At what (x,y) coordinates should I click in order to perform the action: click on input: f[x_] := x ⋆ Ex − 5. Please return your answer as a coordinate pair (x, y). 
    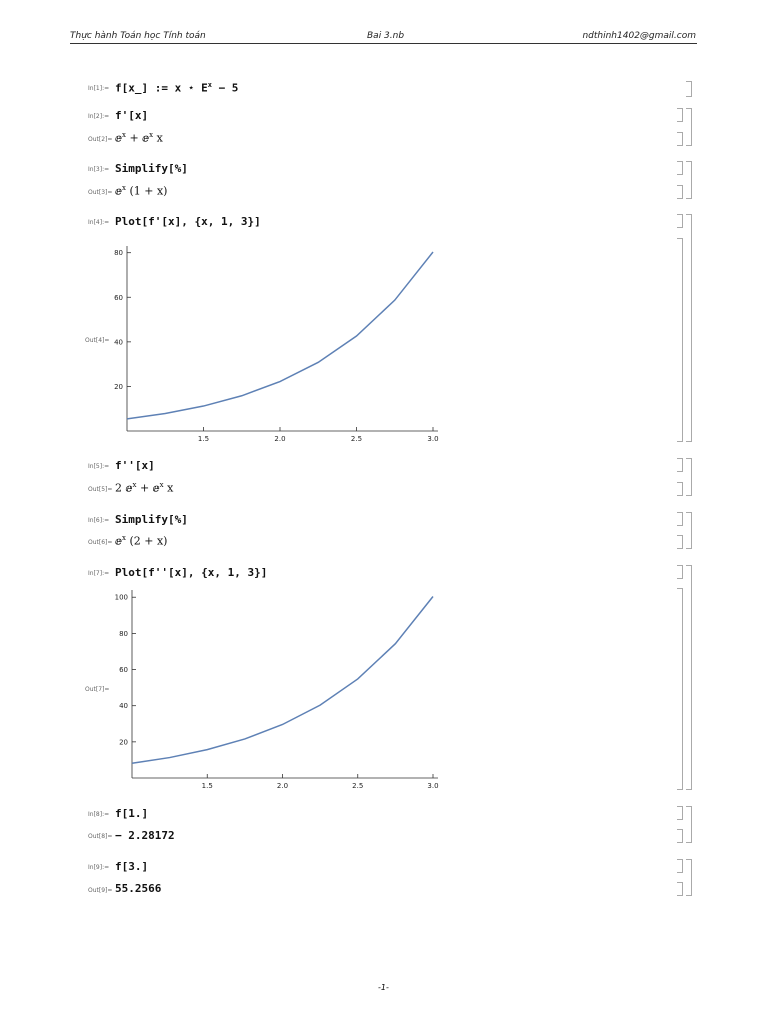
    Looking at the image, I should click on (176, 88).